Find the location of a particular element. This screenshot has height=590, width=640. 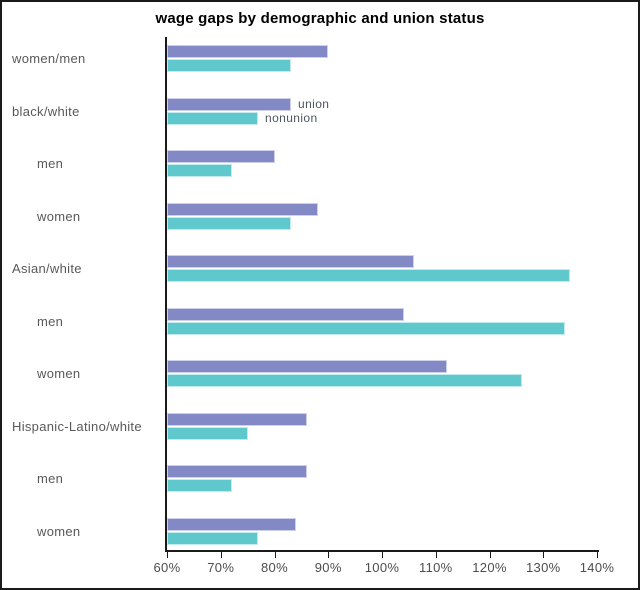

bar-union-black-white is located at coordinates (229, 104).